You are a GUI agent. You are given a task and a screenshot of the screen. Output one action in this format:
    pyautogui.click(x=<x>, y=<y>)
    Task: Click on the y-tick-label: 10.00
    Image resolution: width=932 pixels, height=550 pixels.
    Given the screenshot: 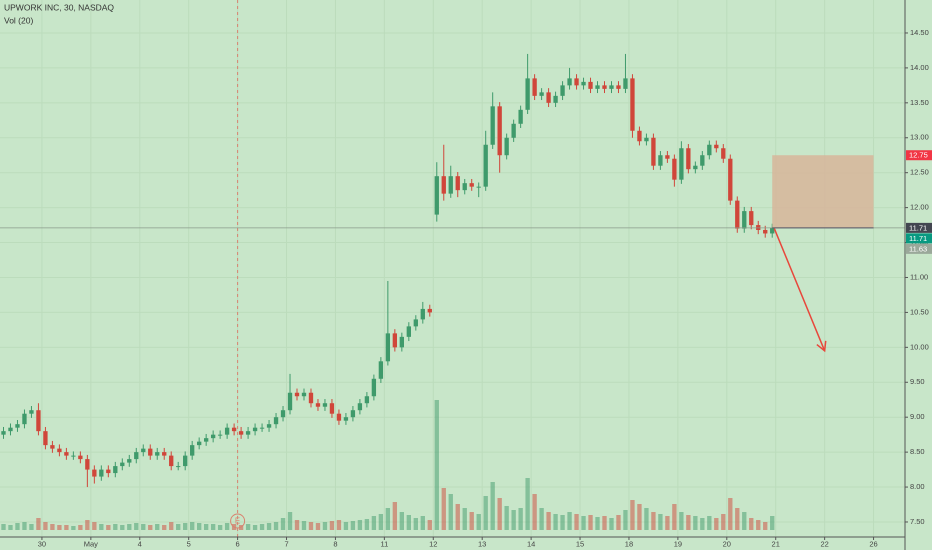 What is the action you would take?
    pyautogui.click(x=919, y=346)
    